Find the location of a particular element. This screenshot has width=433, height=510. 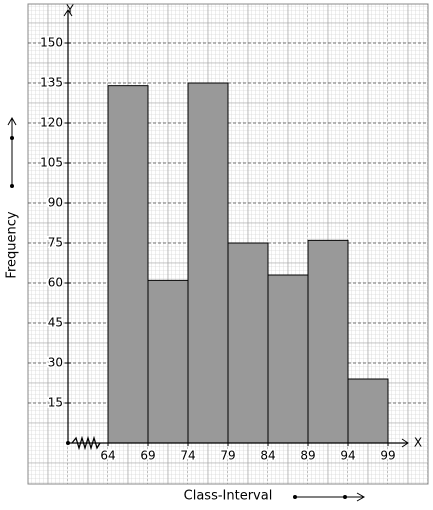

y-axis-arrow is located at coordinates (68, 13).